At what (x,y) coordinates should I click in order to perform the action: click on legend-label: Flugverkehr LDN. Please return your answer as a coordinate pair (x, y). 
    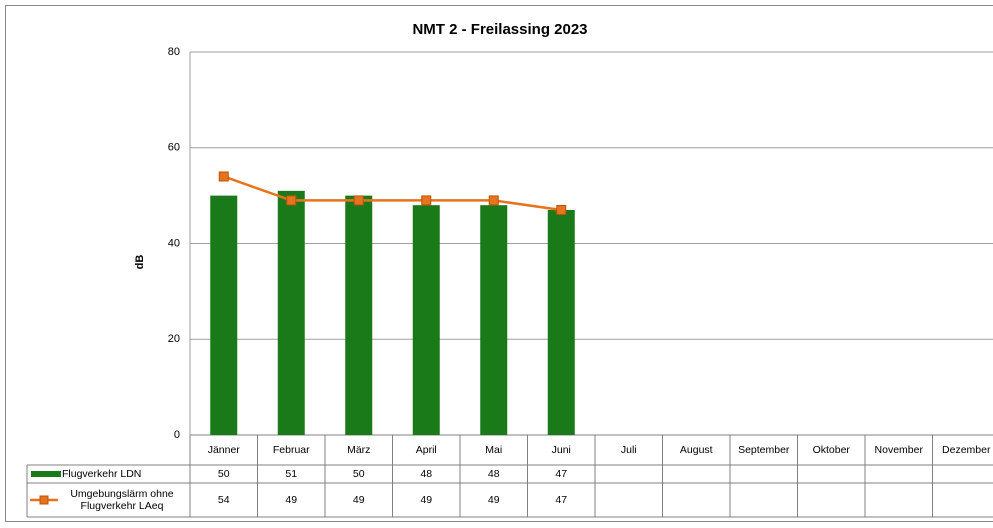
    Looking at the image, I should click on (101, 474).